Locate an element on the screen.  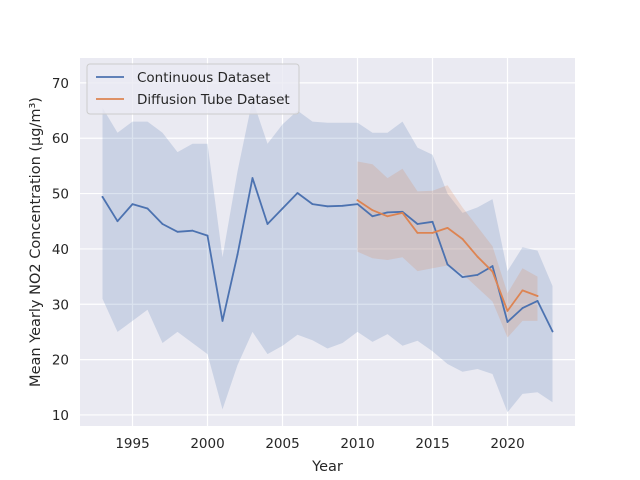
y-axis-ticks: 10 20 30 40 50 60 70 is located at coordinates (60, 250).